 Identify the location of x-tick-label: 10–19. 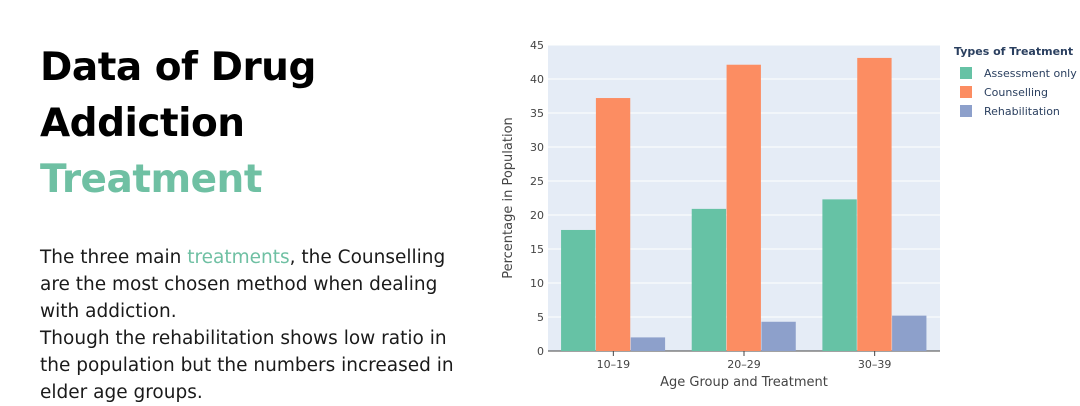
(614, 364).